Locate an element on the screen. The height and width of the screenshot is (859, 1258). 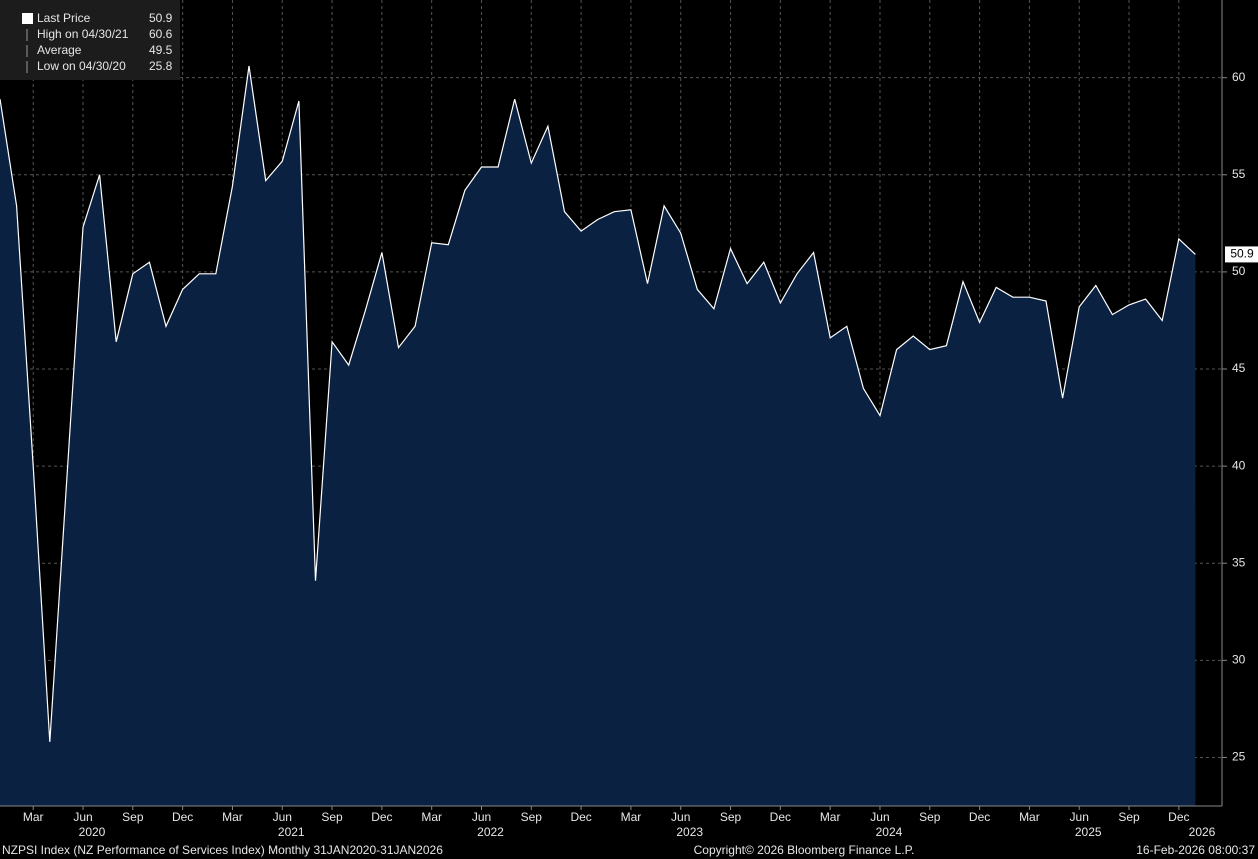
last-price-tag is located at coordinates (1241, 254).